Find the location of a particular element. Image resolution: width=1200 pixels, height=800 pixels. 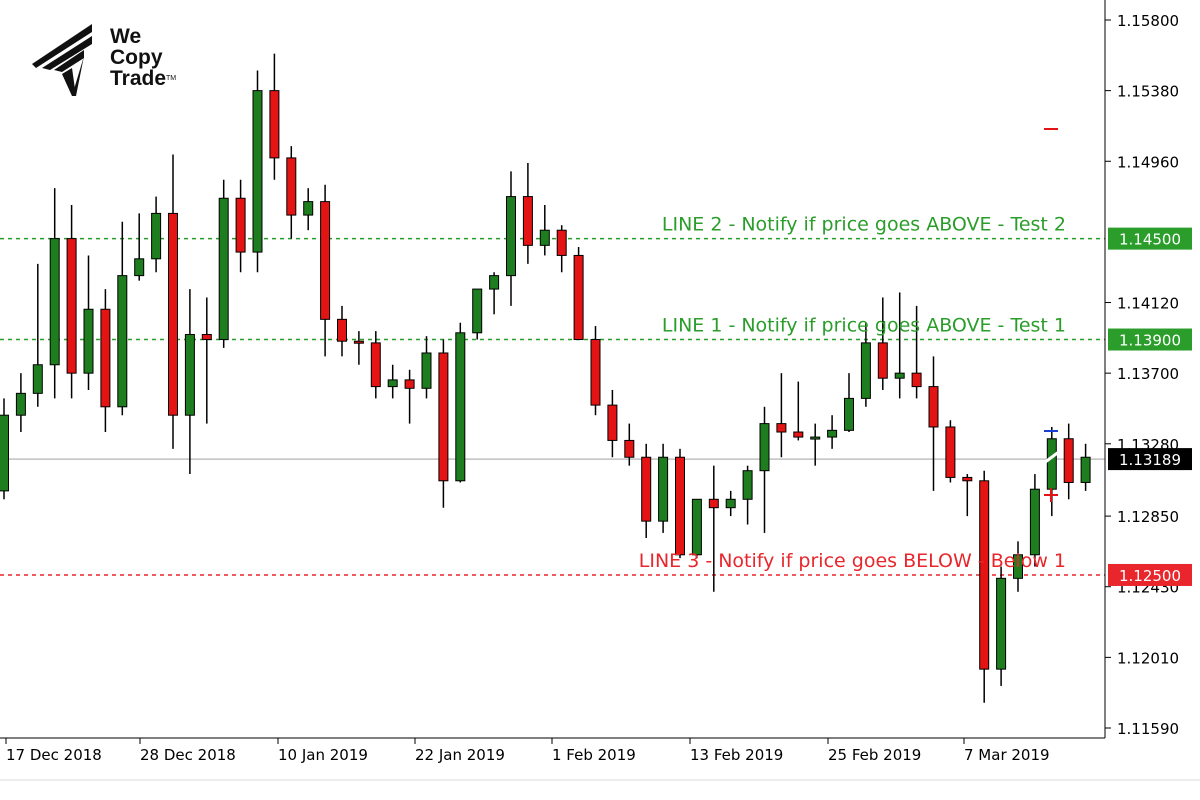

y-tick-label: 1.13700 is located at coordinates (1148, 374).